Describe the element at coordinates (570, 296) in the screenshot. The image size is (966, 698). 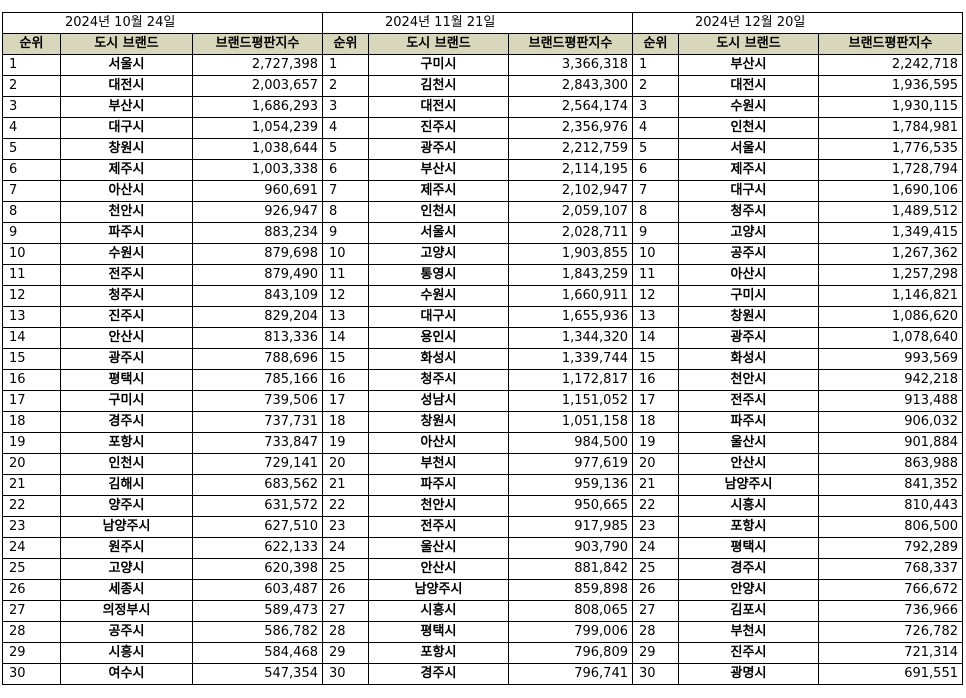
I see `score-cell: 1,660,911` at that location.